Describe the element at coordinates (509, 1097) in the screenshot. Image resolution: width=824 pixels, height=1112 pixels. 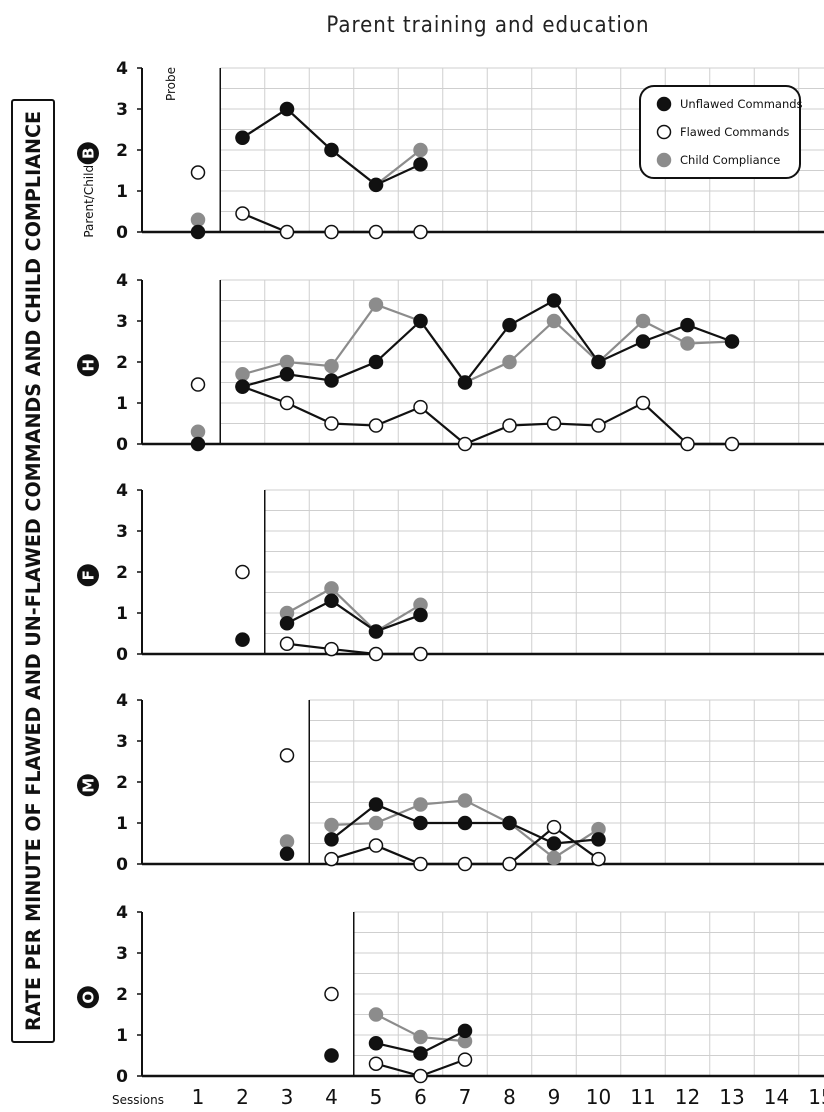
I see `x-tick-label: 8` at that location.